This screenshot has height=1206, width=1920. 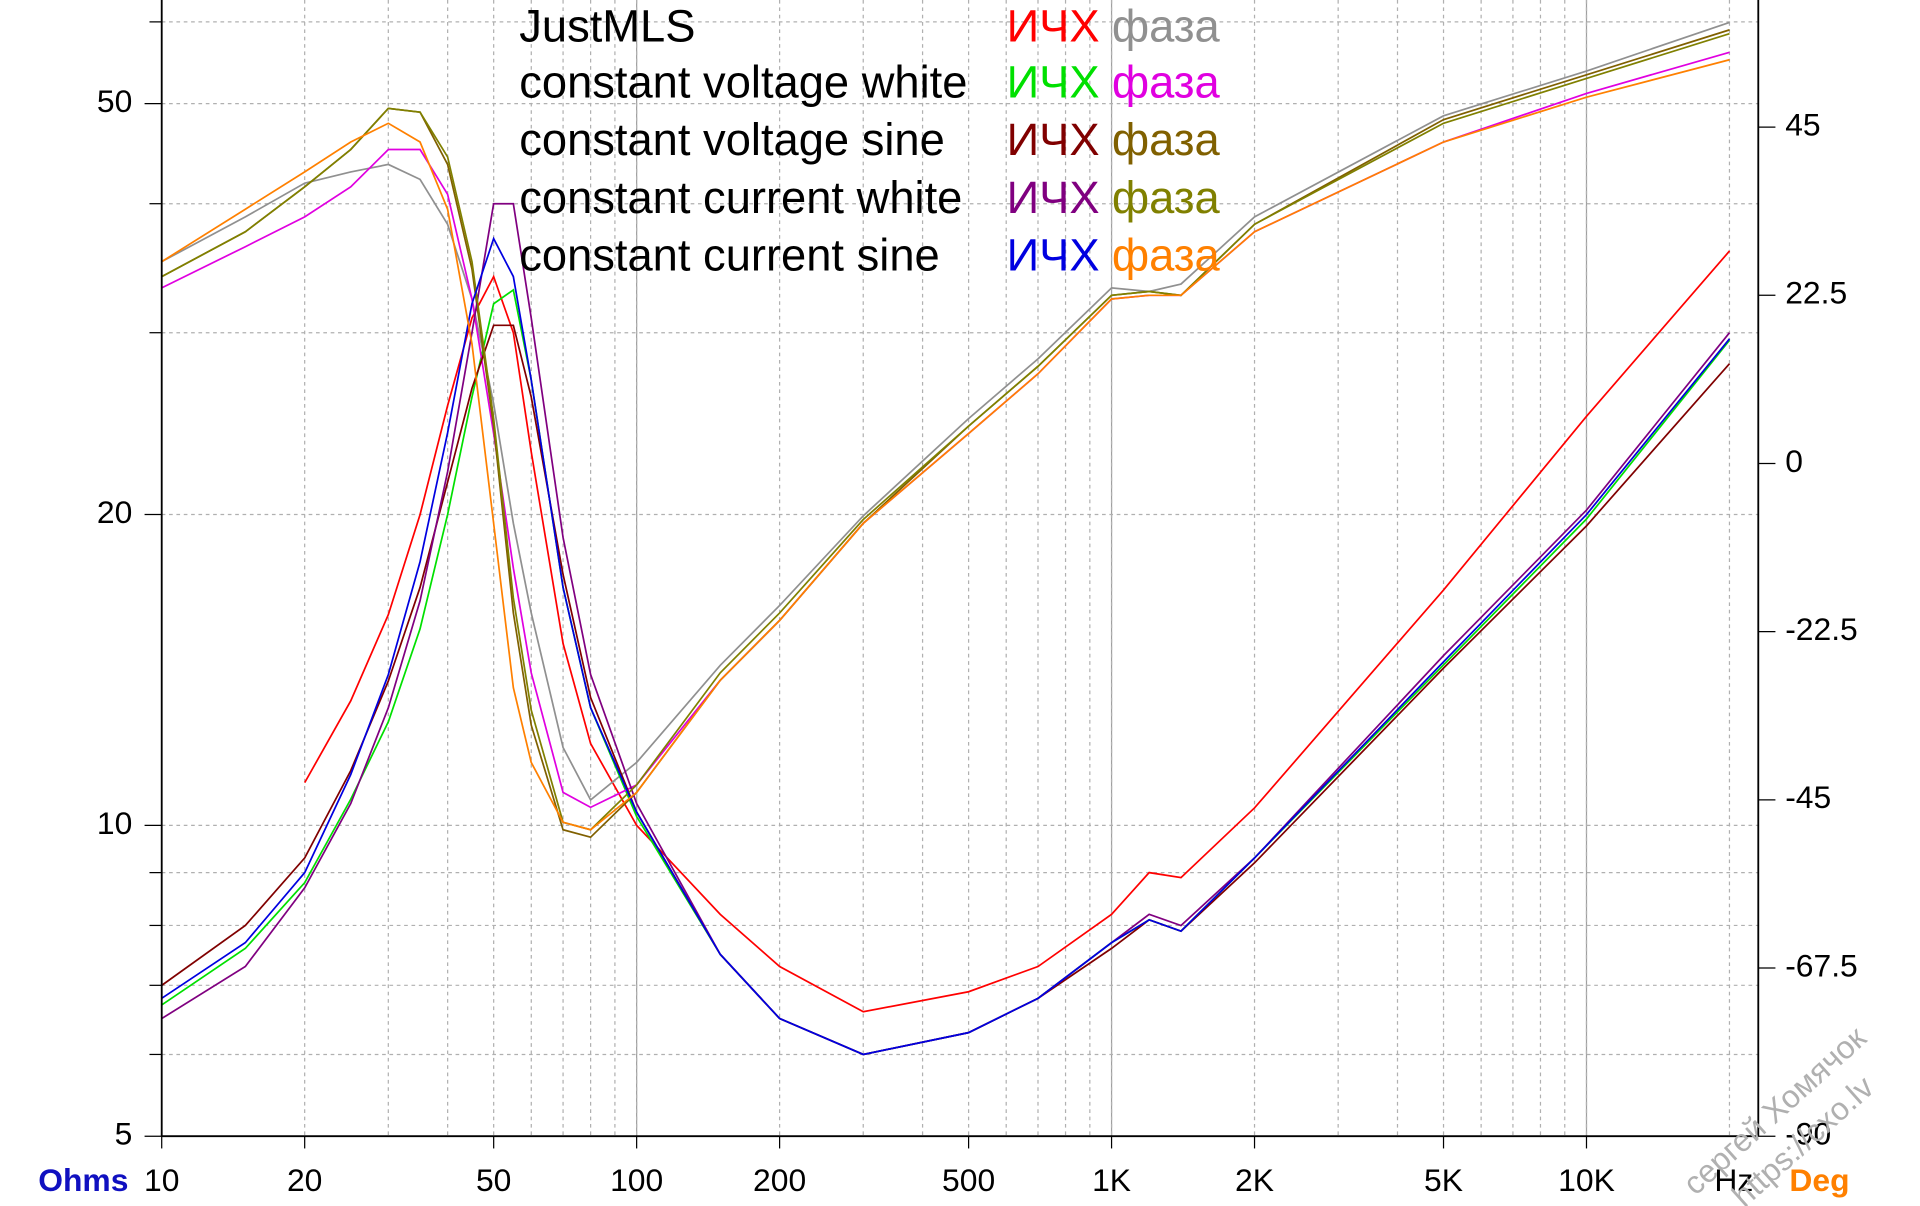 I want to click on legend-group-label: constant voltage sine, so click(x=732, y=139).